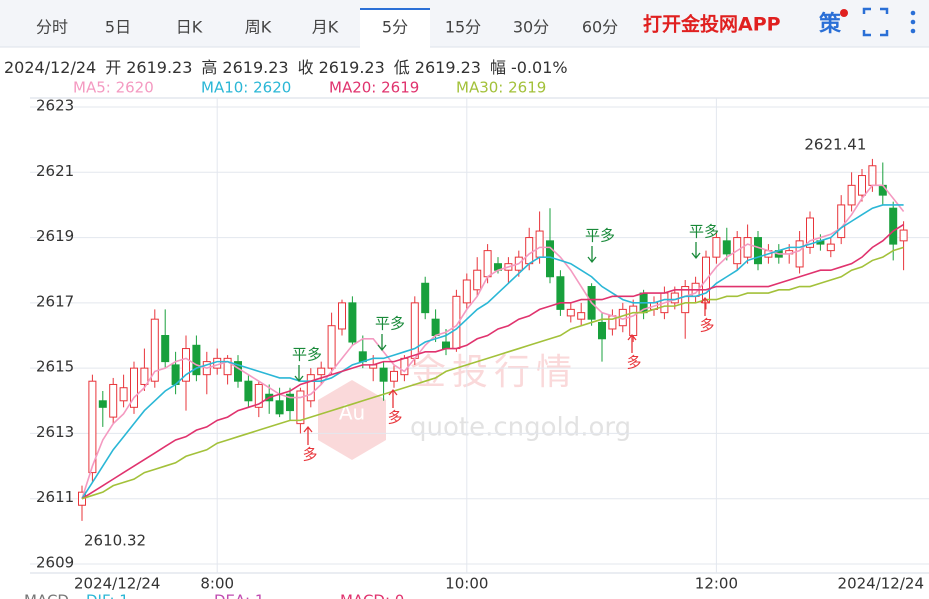  What do you see at coordinates (55, 106) in the screenshot?
I see `y-tick-label: 2623` at bounding box center [55, 106].